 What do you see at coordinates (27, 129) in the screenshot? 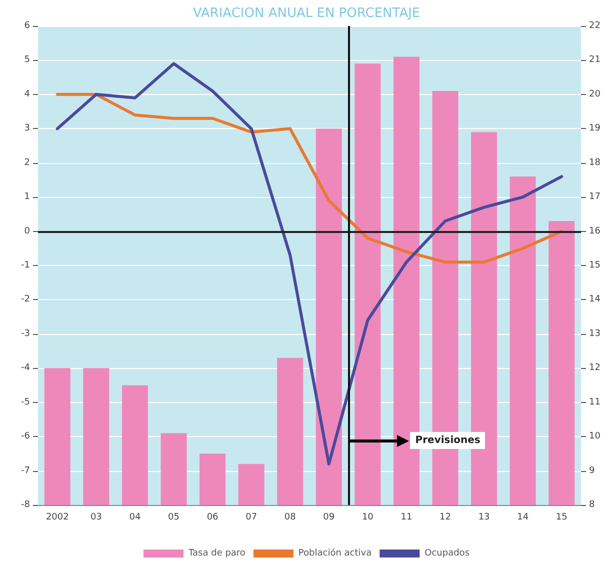
I see `y-tick-label: 3` at bounding box center [27, 129].